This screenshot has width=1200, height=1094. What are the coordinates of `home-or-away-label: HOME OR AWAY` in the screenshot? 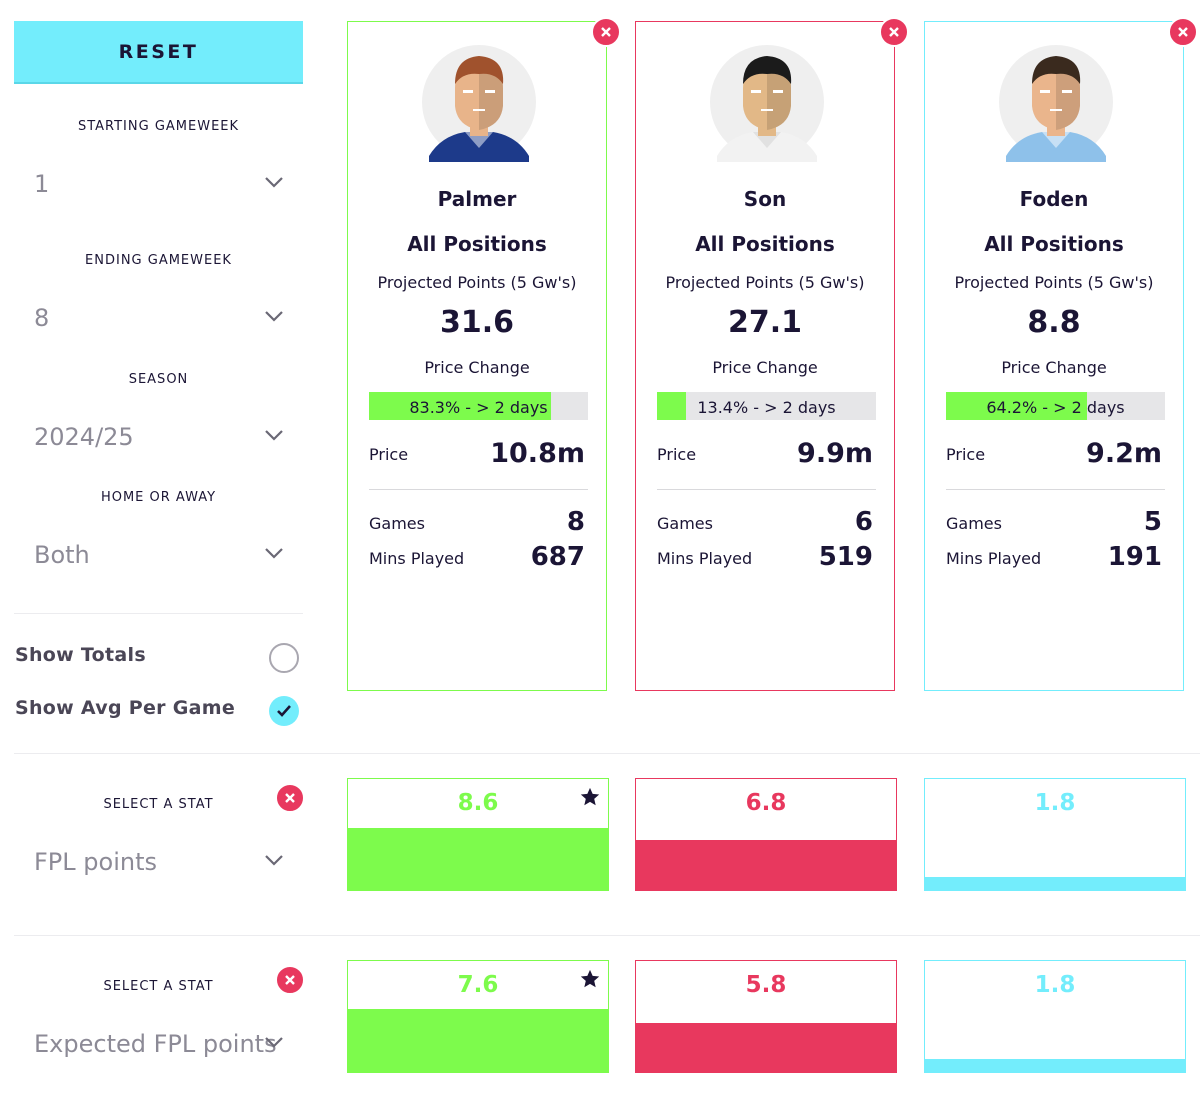 It's located at (158, 497).